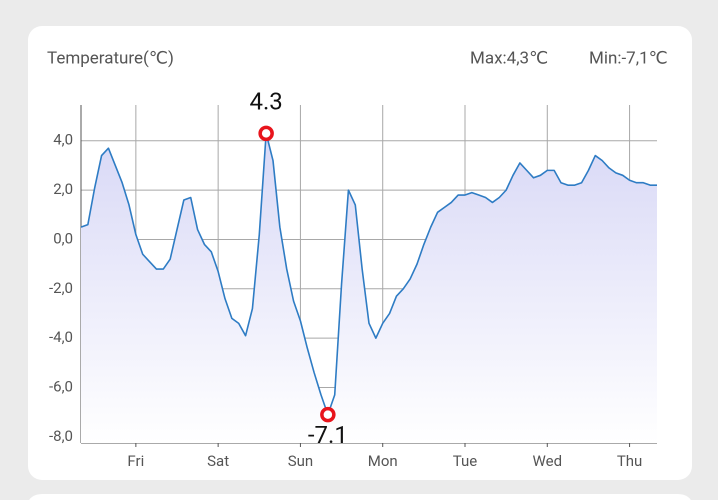  I want to click on extreme-label: -7.1, so click(328, 435).